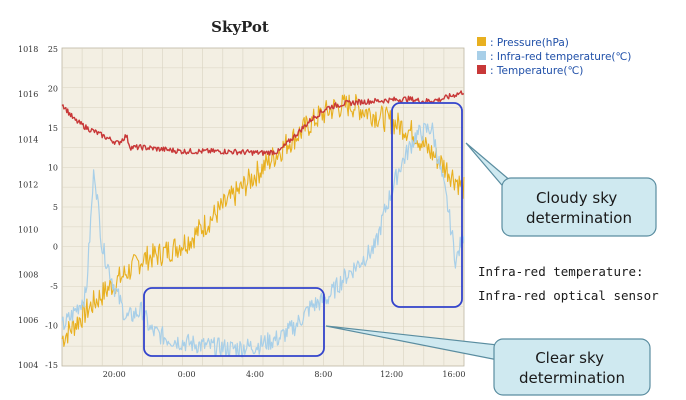  Describe the element at coordinates (28, 230) in the screenshot. I see `left-axis-tick-label: 1010` at that location.